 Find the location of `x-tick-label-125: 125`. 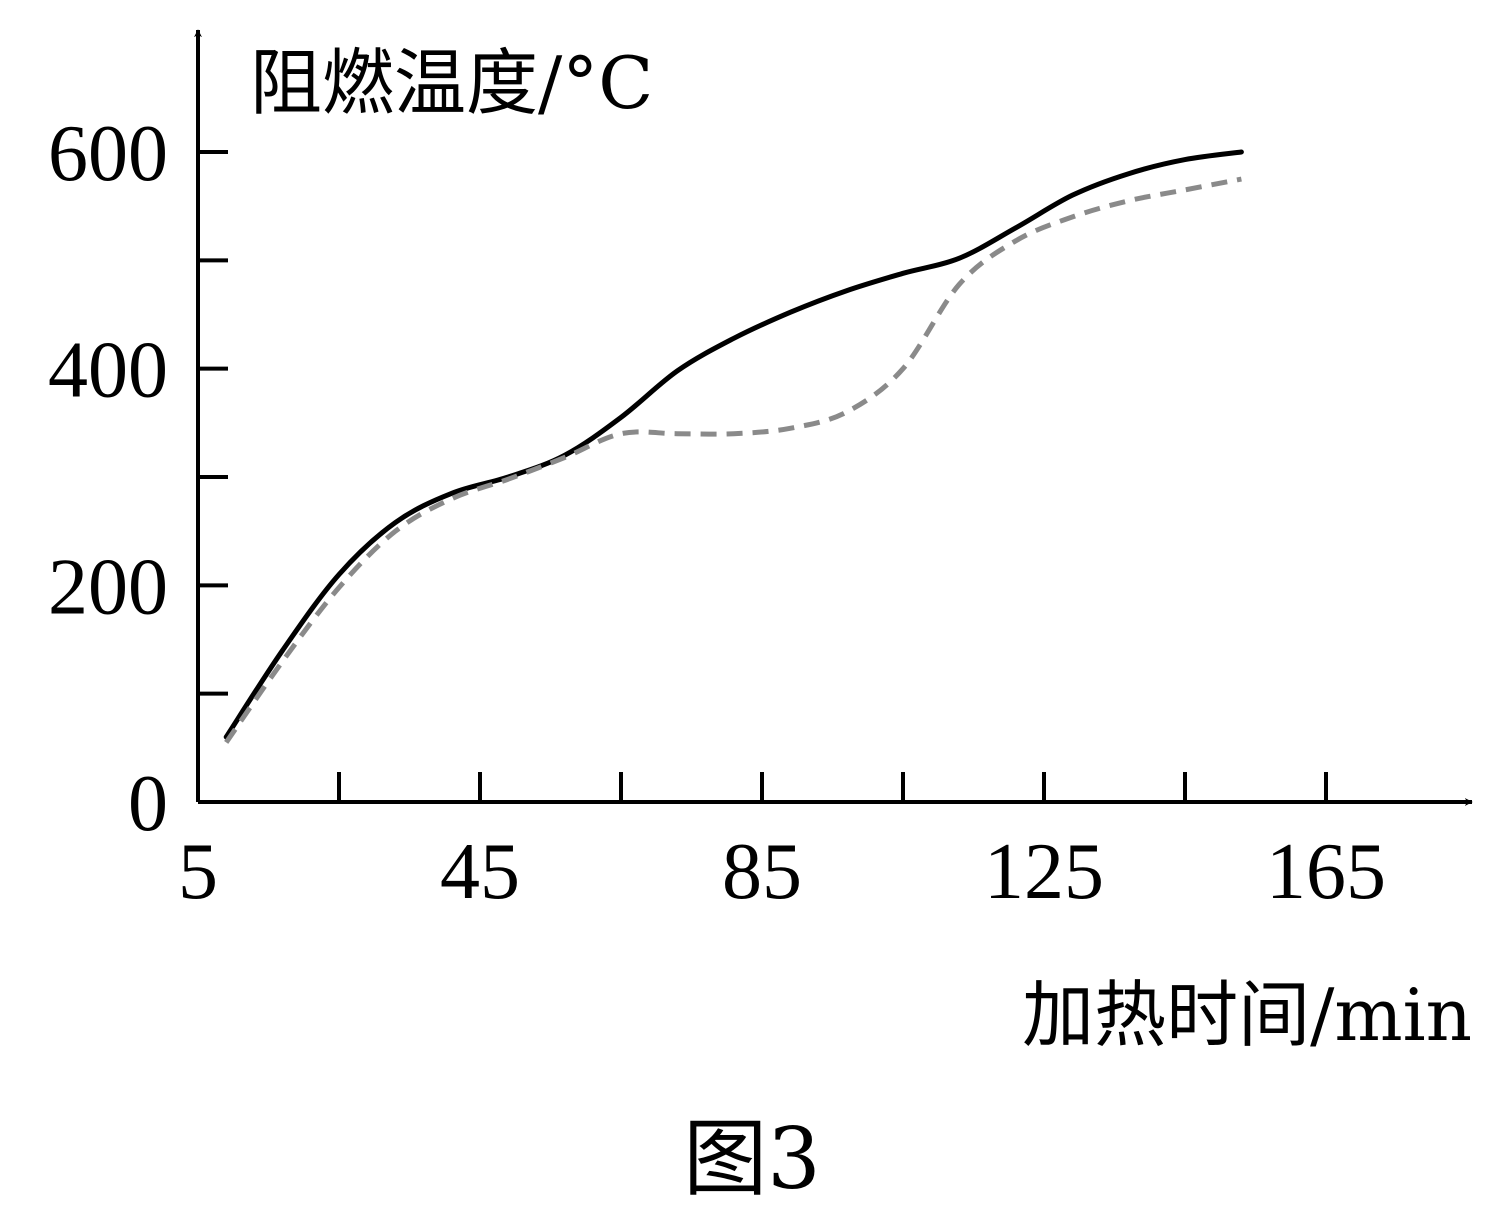

x-tick-label-125: 125 is located at coordinates (1044, 872).